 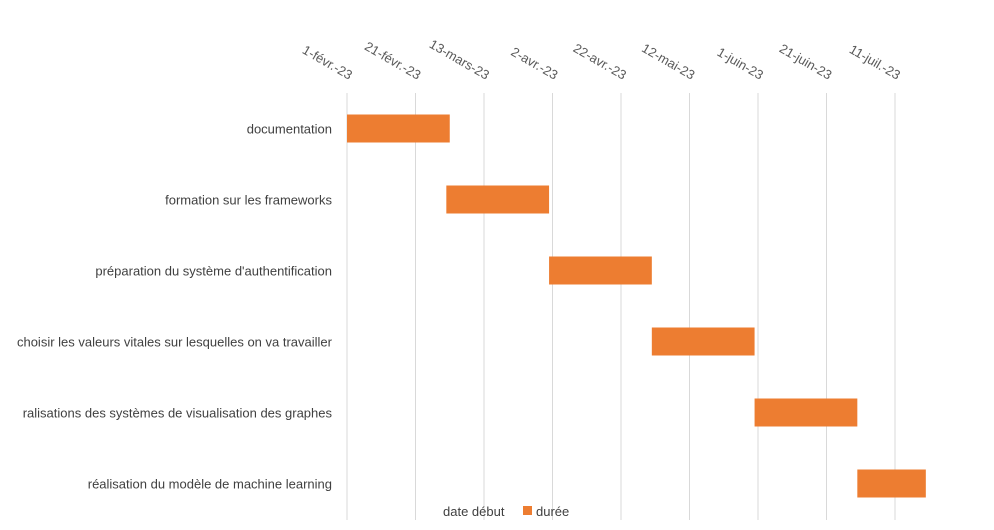 What do you see at coordinates (527, 510) in the screenshot?
I see `legend-swatch-duree` at bounding box center [527, 510].